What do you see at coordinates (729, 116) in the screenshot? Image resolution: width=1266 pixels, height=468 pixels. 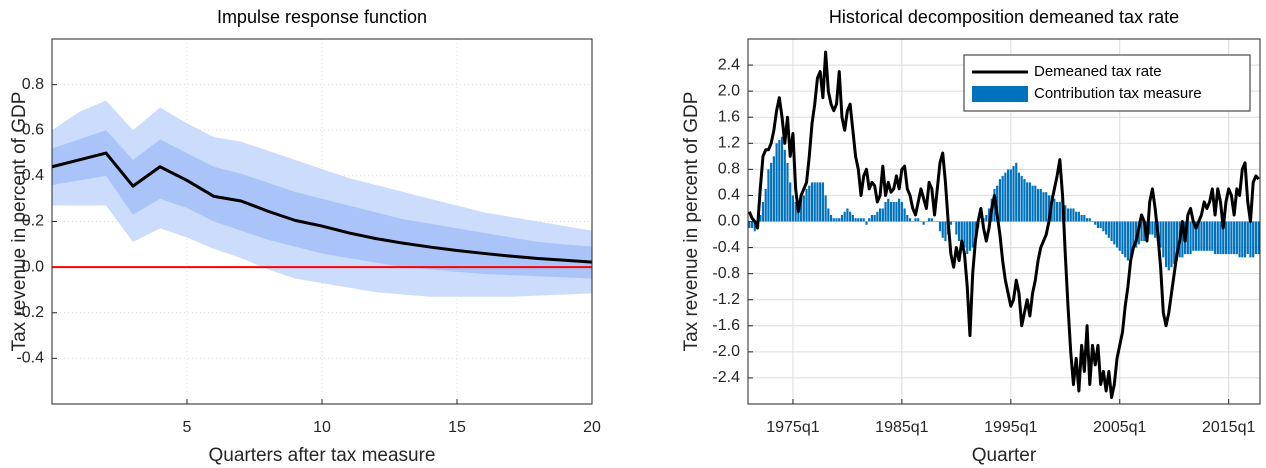 I see `y-tick-label: 1.6` at bounding box center [729, 116].